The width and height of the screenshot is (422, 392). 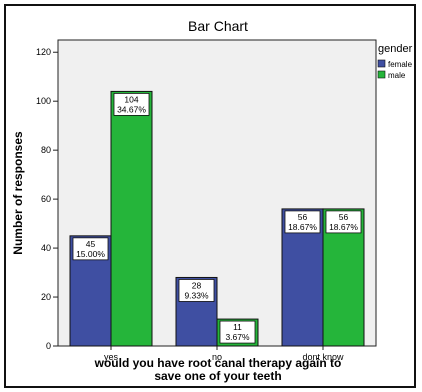 I want to click on y-axis: 0 20 40 60 80 100 120, so click(x=47, y=199).